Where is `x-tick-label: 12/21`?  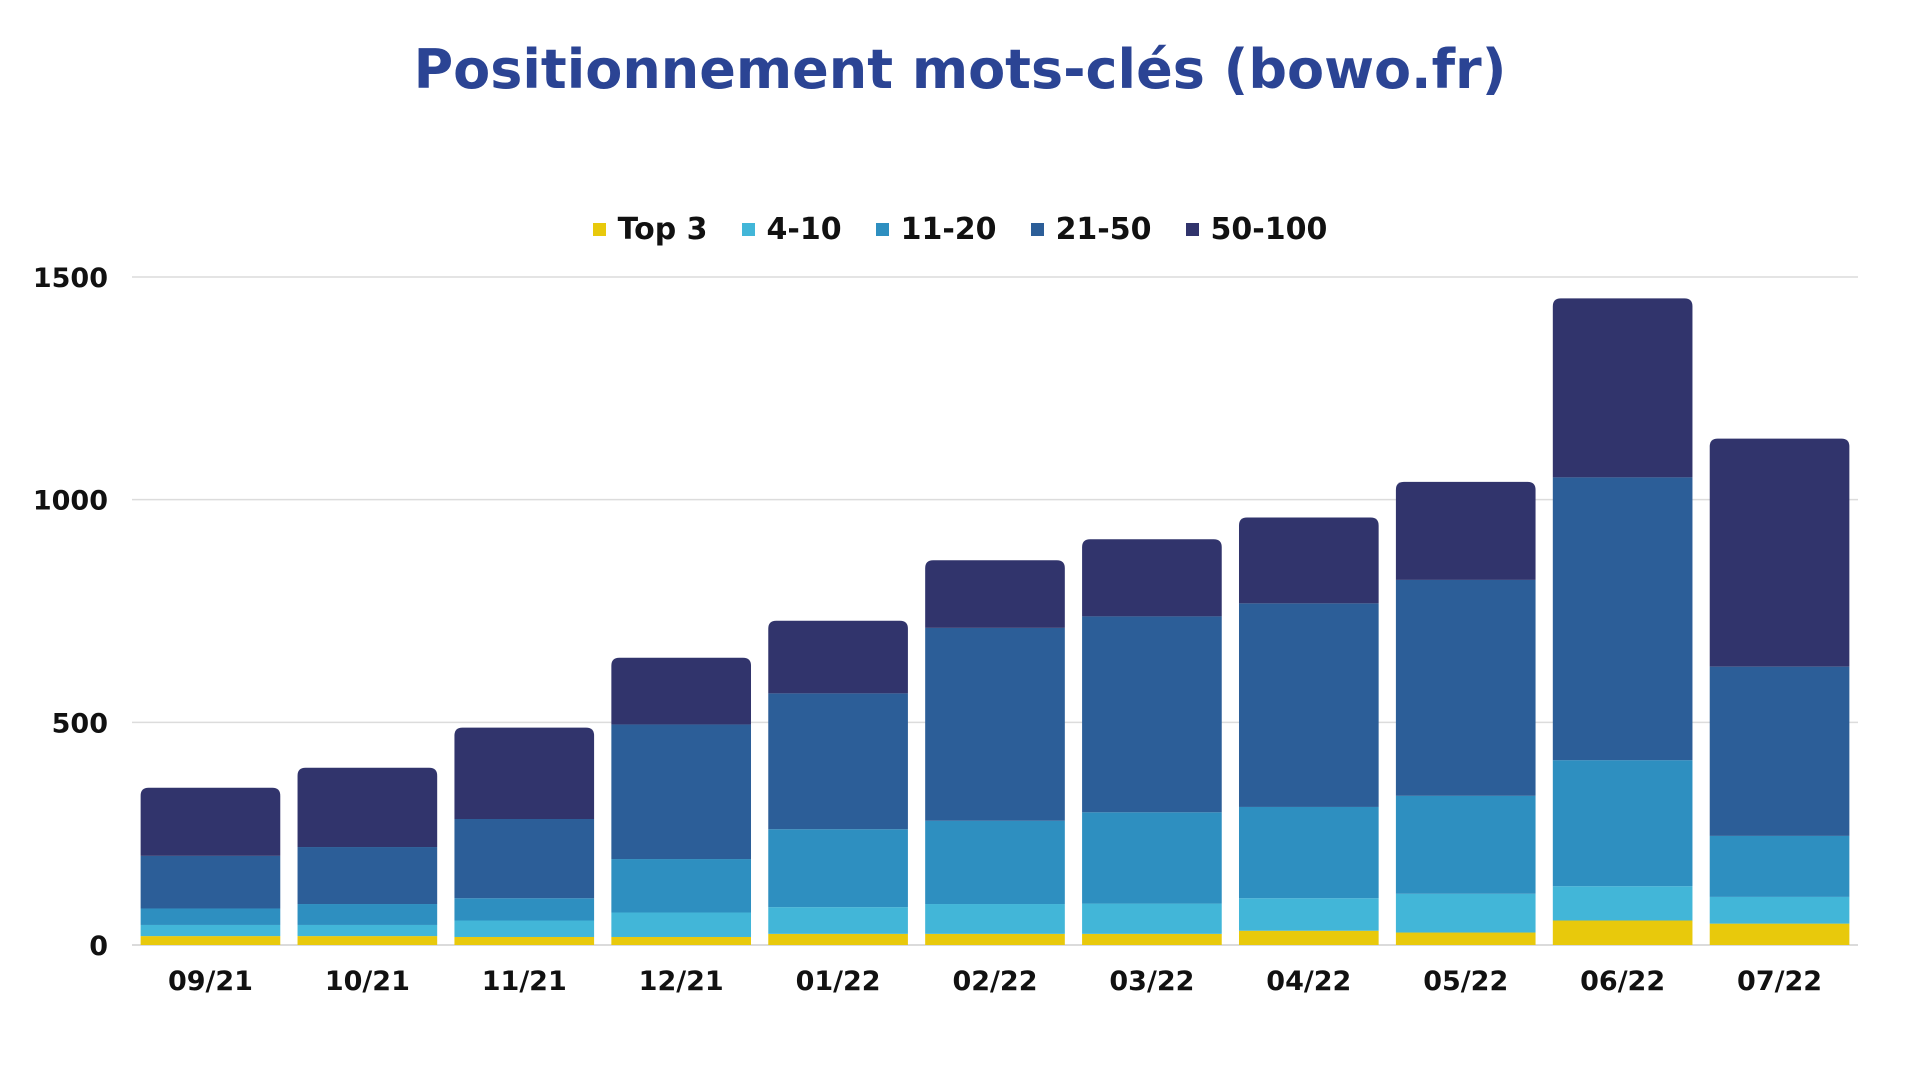 x-tick-label: 12/21 is located at coordinates (681, 981).